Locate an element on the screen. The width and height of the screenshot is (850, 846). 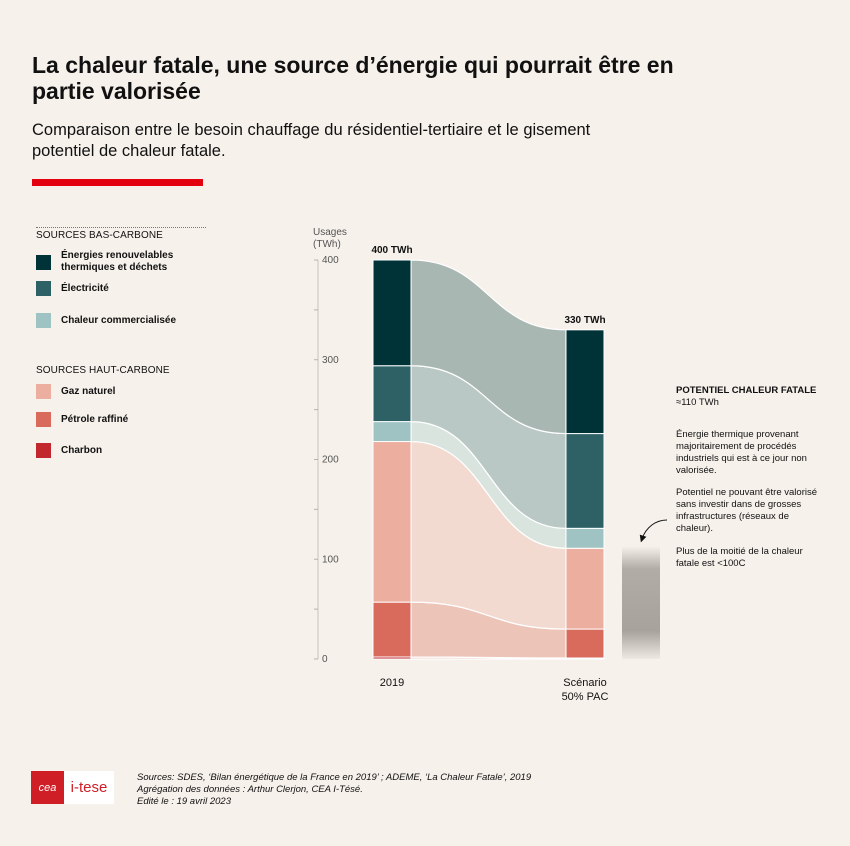
footer-edited: Edité le : 19 avril 2023 is located at coordinates (184, 801).